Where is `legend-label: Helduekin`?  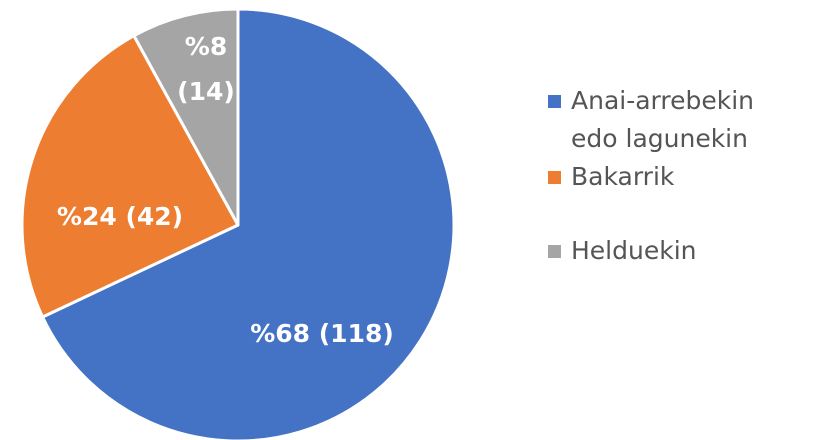 legend-label: Helduekin is located at coordinates (634, 250).